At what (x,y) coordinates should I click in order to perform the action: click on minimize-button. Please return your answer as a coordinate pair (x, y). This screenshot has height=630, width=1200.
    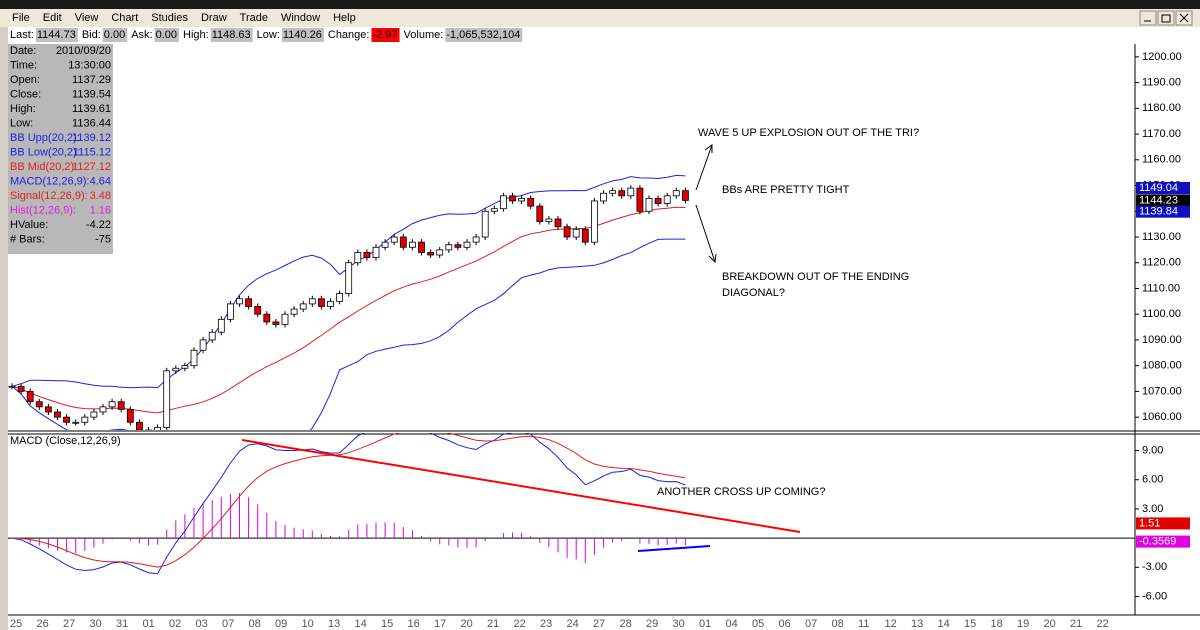
    Looking at the image, I should click on (1148, 18).